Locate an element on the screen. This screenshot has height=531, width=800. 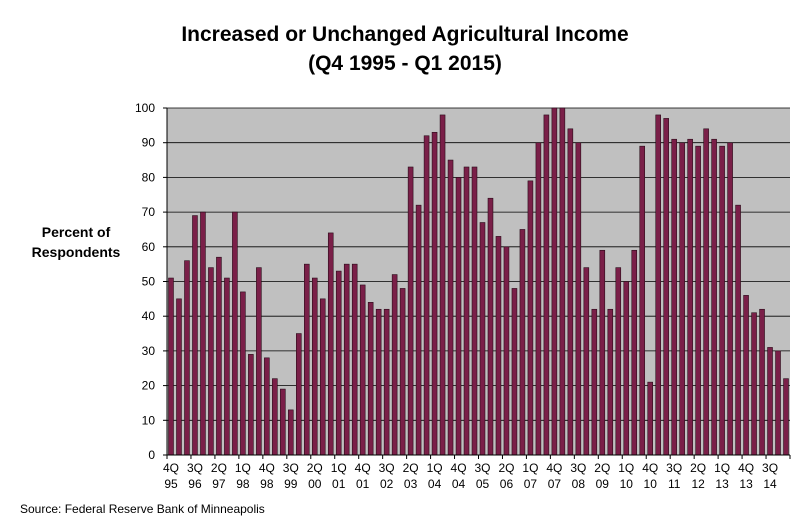
x-tick-label-year: 08 is located at coordinates (579, 484).